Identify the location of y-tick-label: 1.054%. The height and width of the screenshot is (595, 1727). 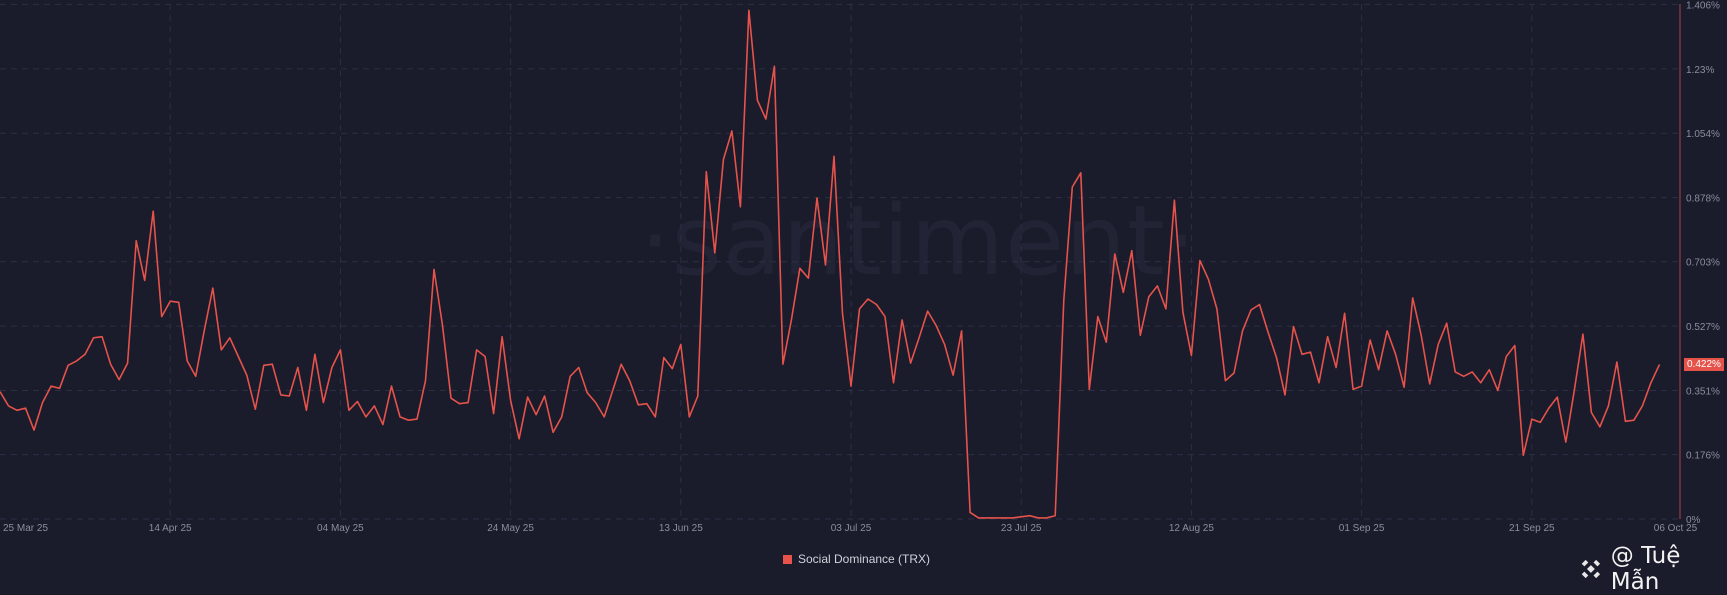
(1703, 134).